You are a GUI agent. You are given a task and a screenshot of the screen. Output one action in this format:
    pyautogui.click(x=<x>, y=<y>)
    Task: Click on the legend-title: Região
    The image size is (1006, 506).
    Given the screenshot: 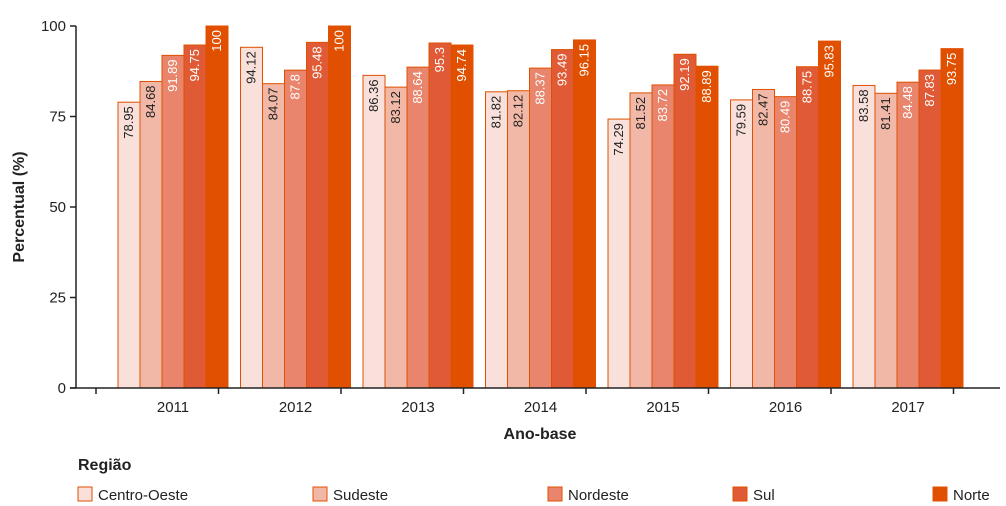 What is the action you would take?
    pyautogui.click(x=105, y=465)
    